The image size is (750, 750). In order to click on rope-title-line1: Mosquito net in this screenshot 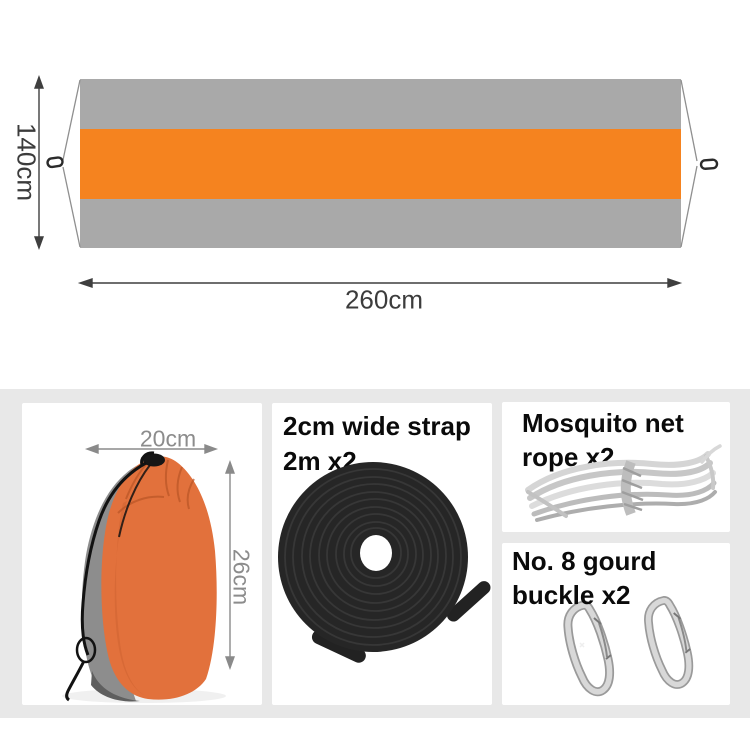, I will do `click(603, 423)`.